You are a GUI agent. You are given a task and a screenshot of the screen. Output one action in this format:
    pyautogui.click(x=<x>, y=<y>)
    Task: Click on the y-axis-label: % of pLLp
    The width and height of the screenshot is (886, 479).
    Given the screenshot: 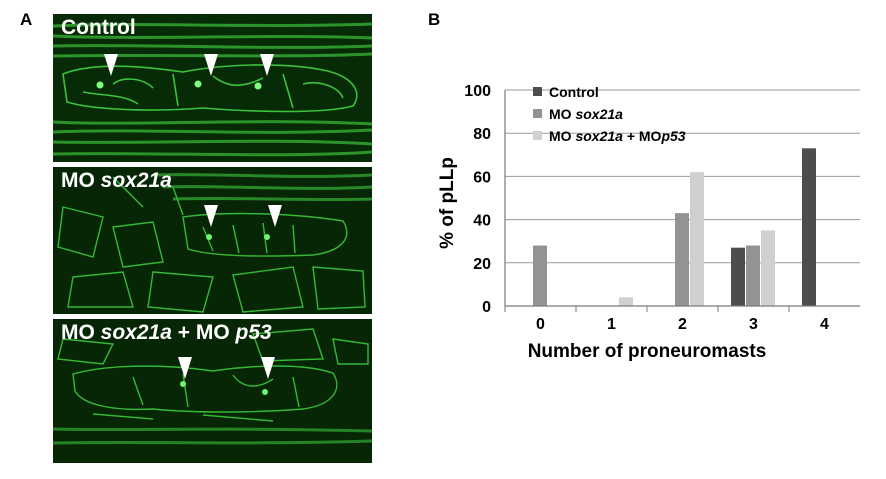 What is the action you would take?
    pyautogui.click(x=447, y=203)
    